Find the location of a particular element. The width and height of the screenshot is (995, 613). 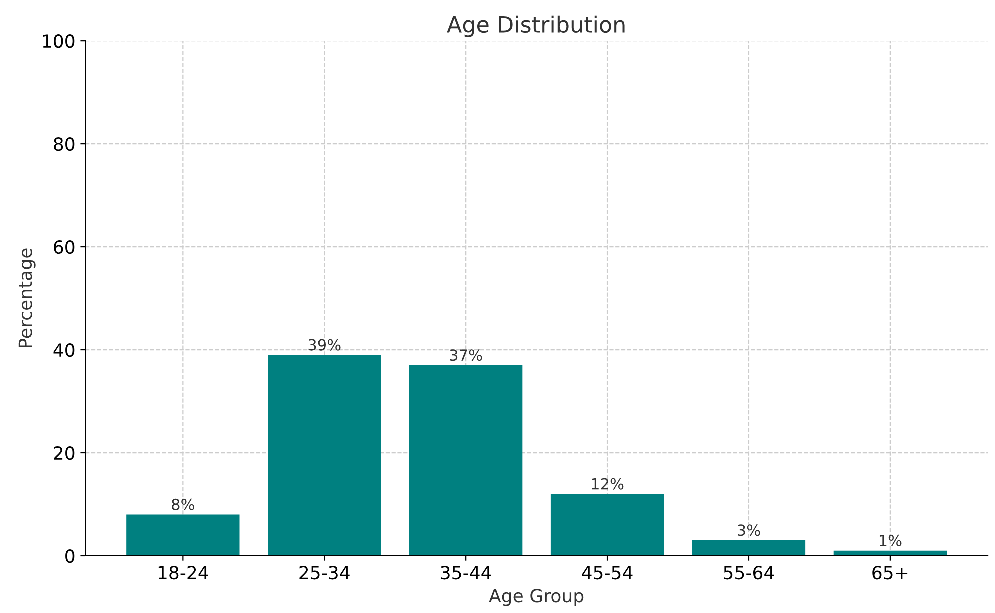

x-tick-label: 25-34 is located at coordinates (325, 573).